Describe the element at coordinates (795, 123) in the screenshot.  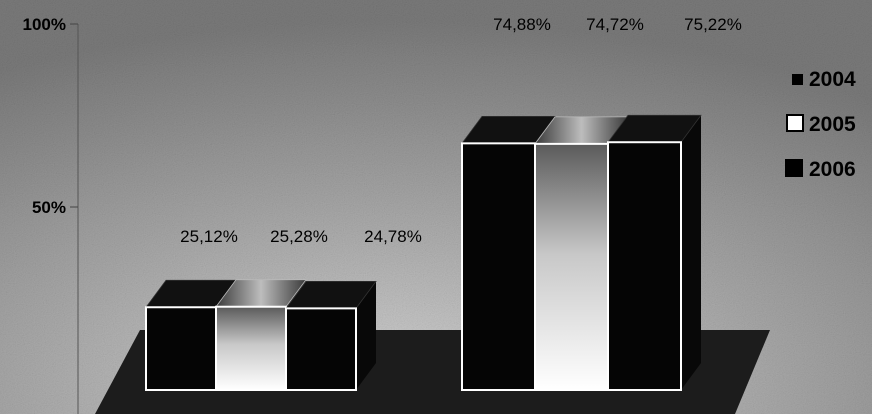
I see `legend-swatch-2005` at that location.